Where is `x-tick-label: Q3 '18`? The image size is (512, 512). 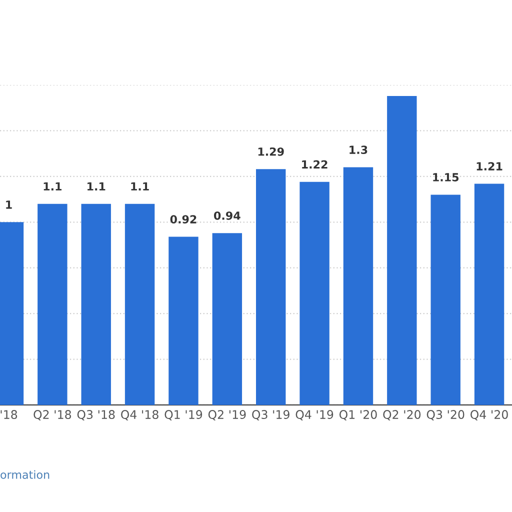 x-tick-label: Q3 '18 is located at coordinates (96, 415).